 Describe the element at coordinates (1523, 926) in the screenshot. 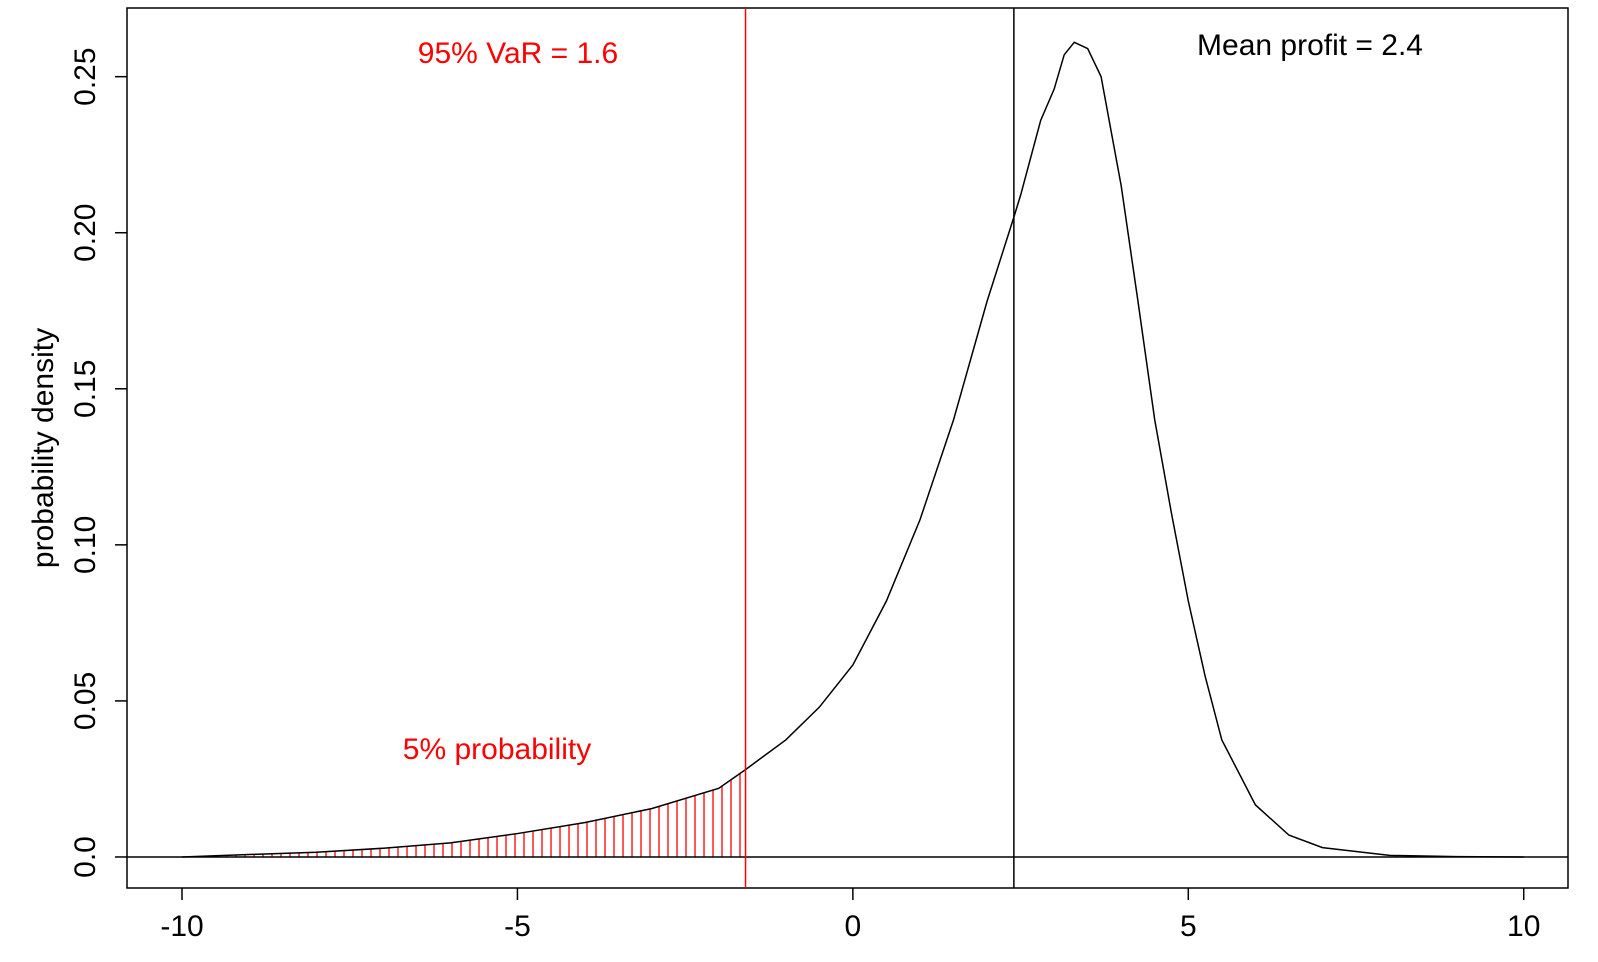

I see `x-tick-label: 10` at that location.